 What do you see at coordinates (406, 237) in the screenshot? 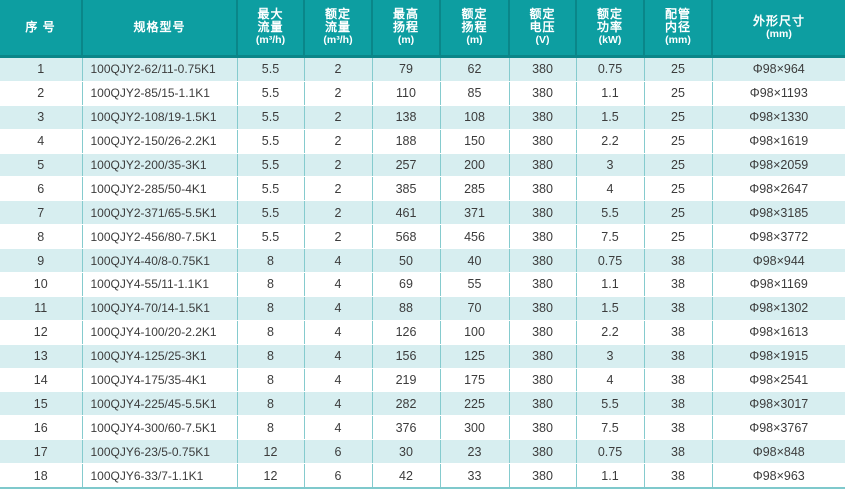
I see `cell-max-head: 568` at bounding box center [406, 237].